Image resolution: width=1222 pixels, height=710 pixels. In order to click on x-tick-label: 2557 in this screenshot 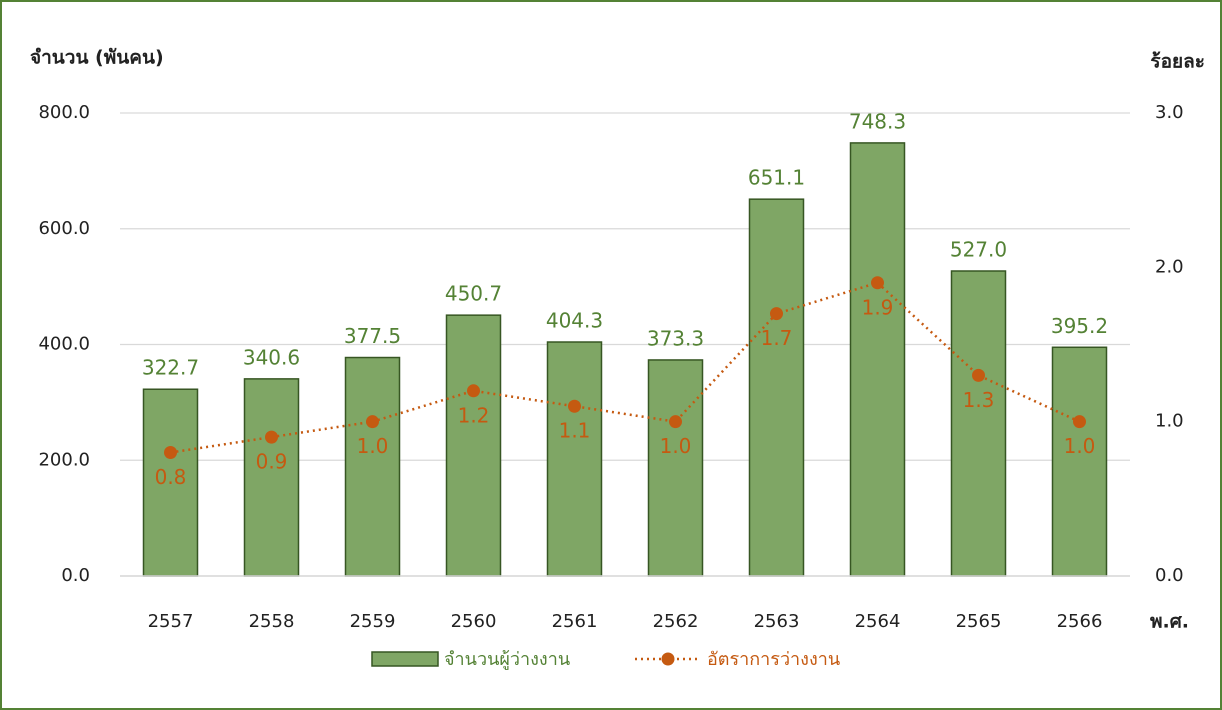, I will do `click(171, 621)`.